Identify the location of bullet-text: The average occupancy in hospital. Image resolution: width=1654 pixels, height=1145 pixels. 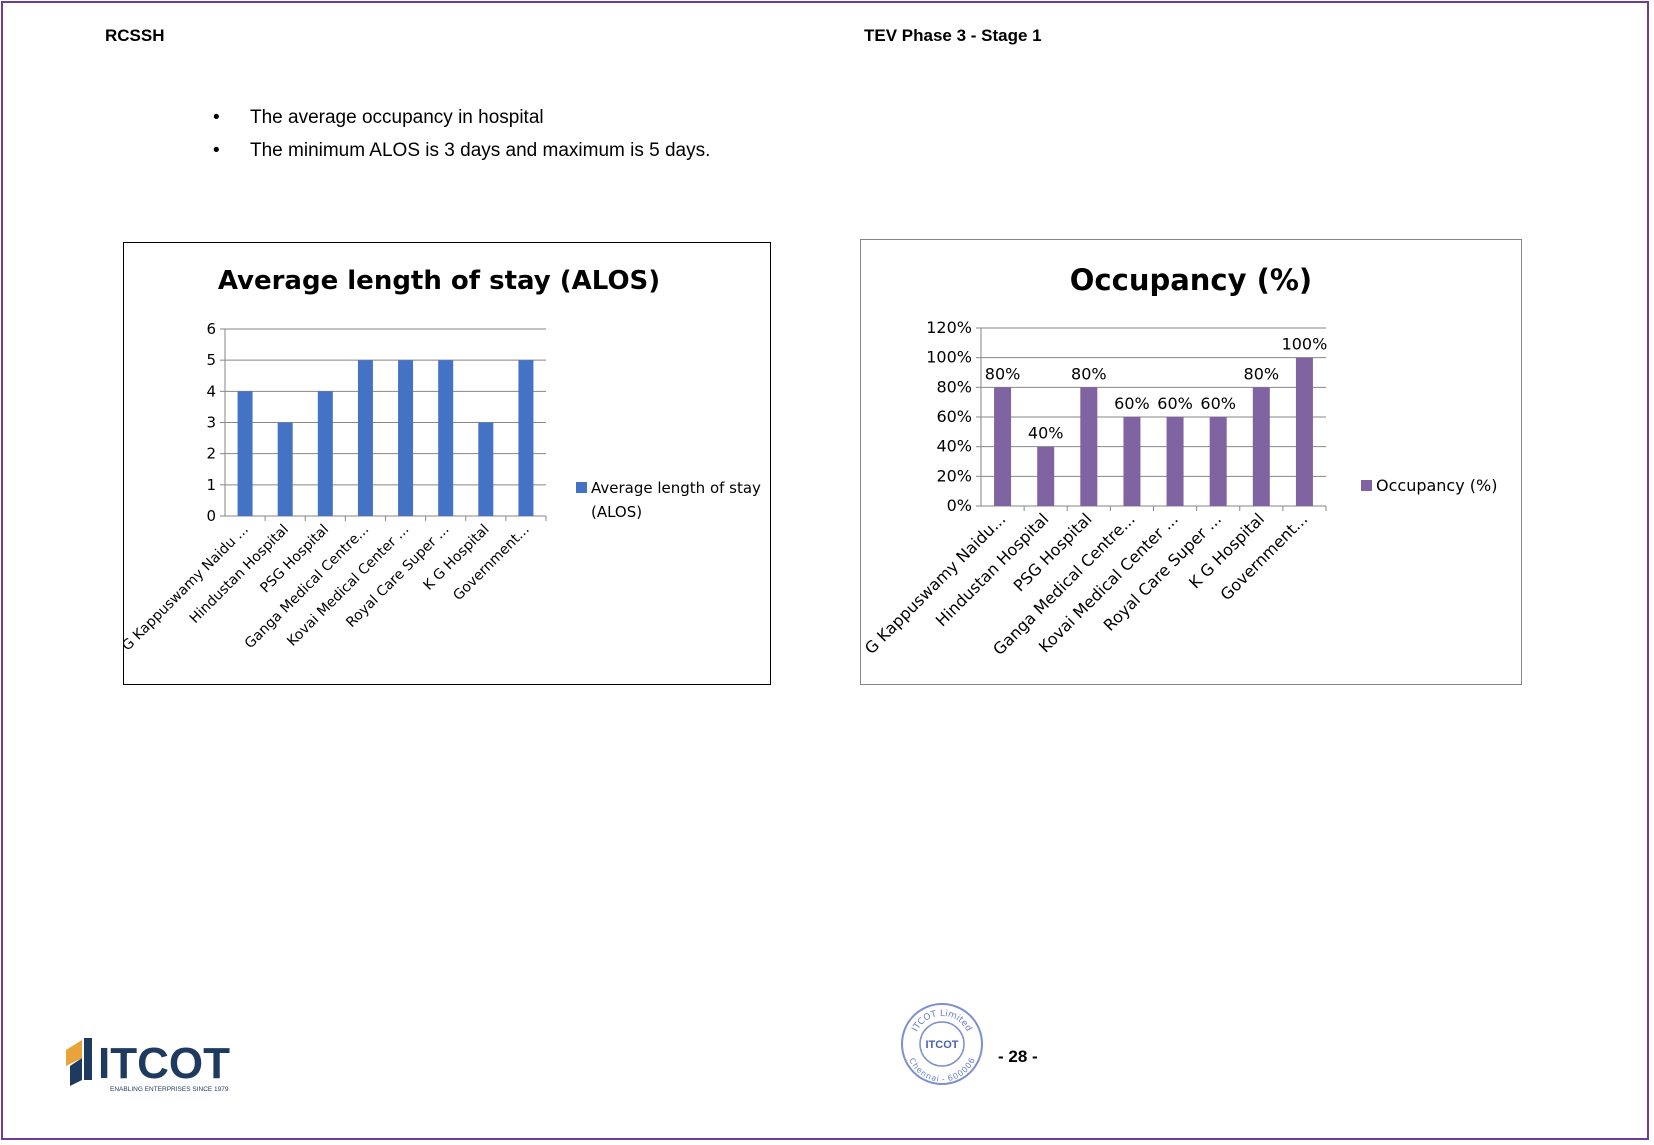
(397, 117).